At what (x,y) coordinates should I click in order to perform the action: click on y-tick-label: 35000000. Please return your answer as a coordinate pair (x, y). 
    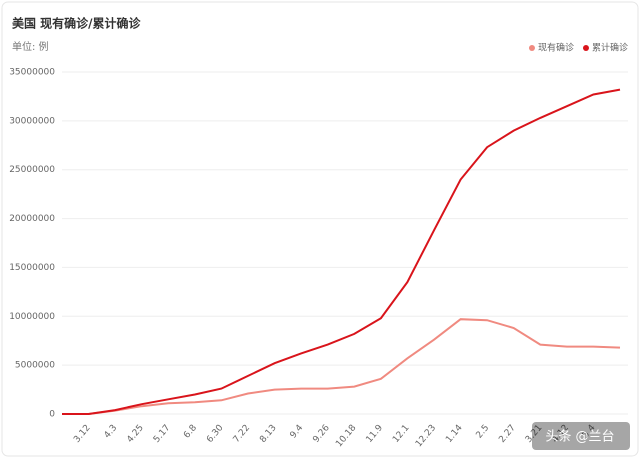
    Looking at the image, I should click on (32, 73).